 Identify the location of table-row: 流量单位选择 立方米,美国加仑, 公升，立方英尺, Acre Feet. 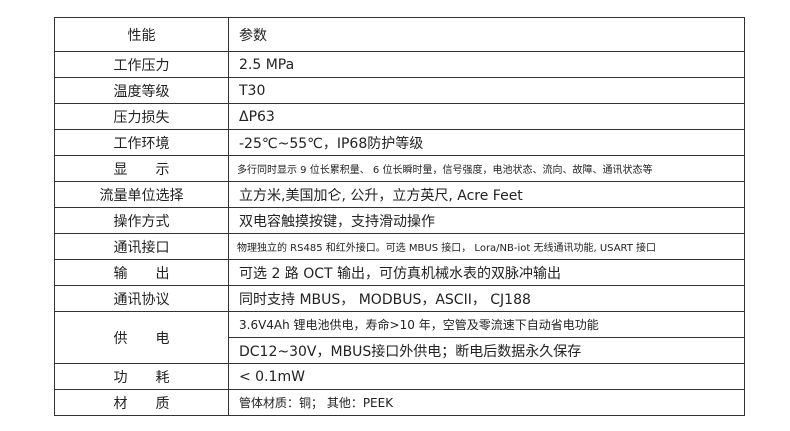
(399, 194).